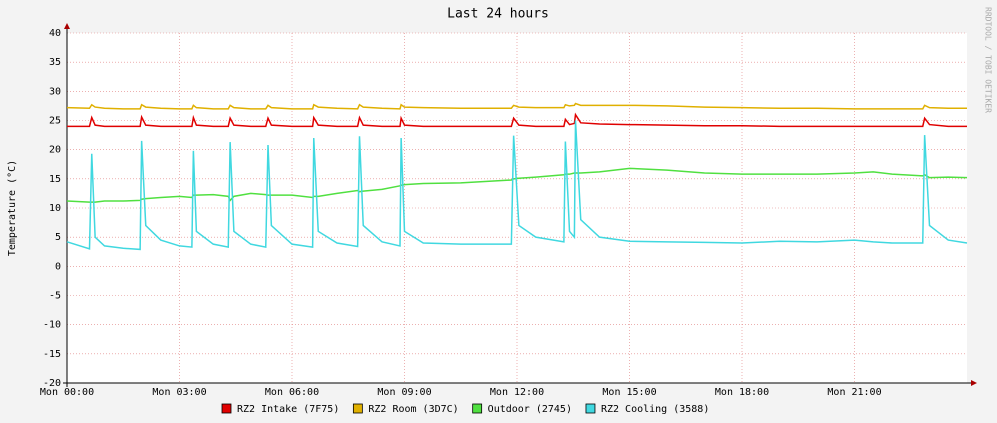 The height and width of the screenshot is (423, 997). I want to click on y-tick-label: 25, so click(55, 121).